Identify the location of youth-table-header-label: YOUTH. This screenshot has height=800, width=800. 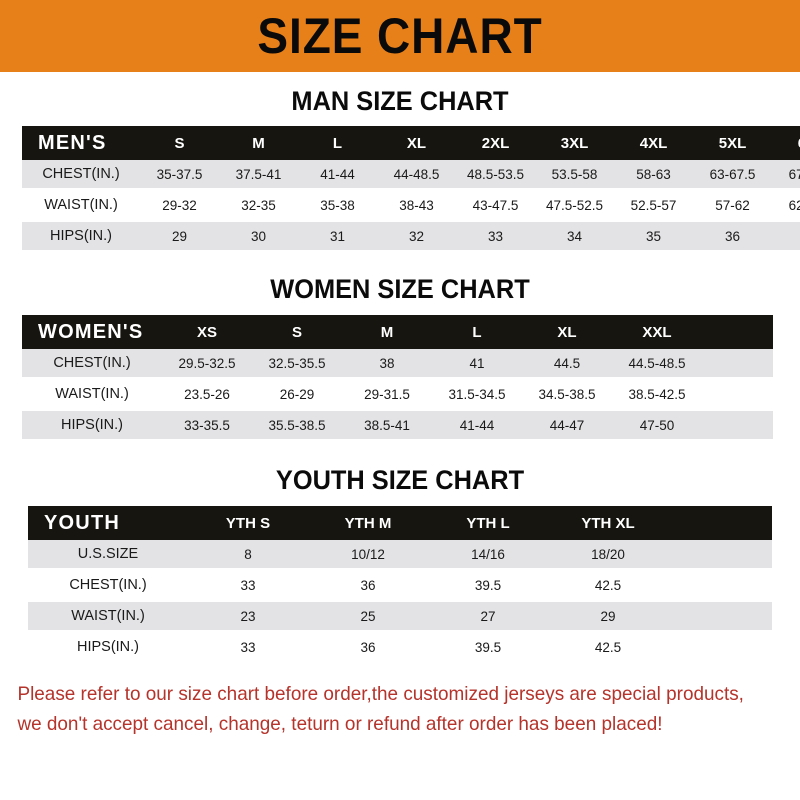
(82, 522).